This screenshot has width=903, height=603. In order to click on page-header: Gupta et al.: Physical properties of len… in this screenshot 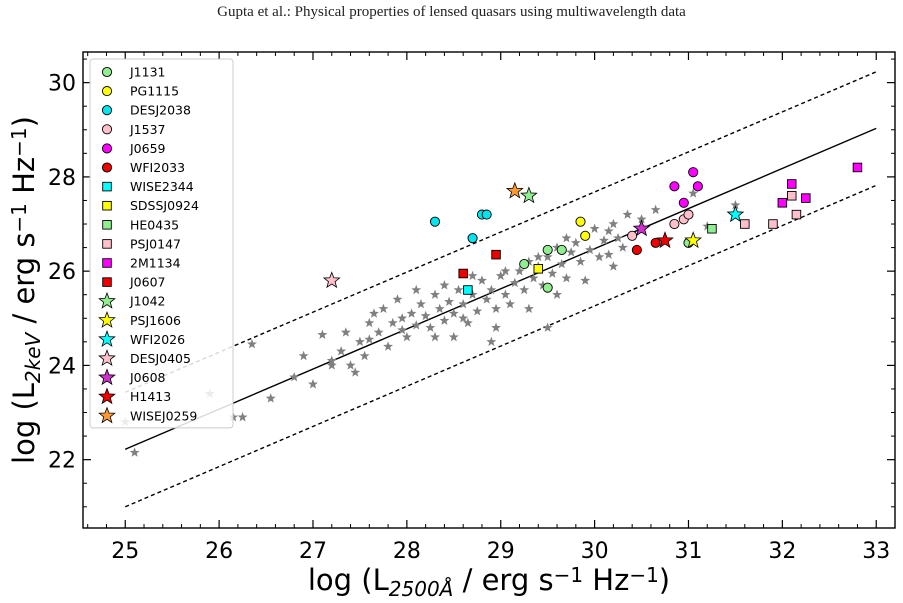, I will do `click(451, 12)`.